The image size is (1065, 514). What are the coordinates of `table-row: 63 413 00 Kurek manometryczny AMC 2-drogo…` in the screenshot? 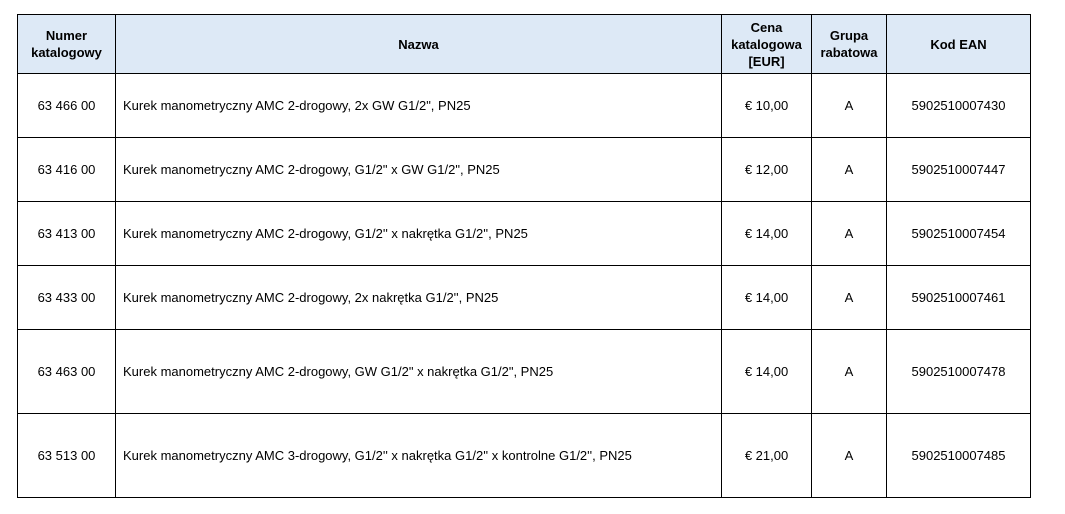 It's located at (524, 233).